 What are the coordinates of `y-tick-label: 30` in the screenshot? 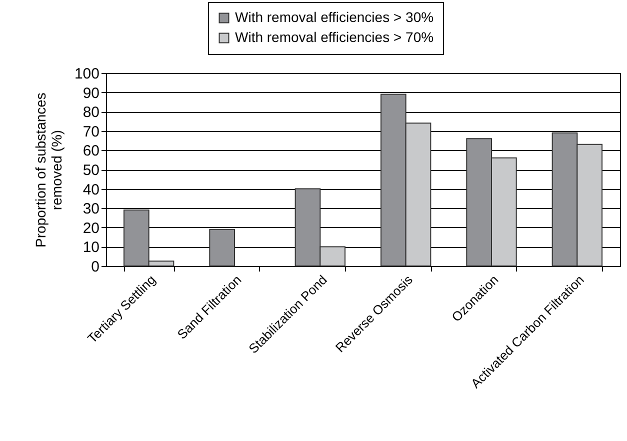 It's located at (91, 209).